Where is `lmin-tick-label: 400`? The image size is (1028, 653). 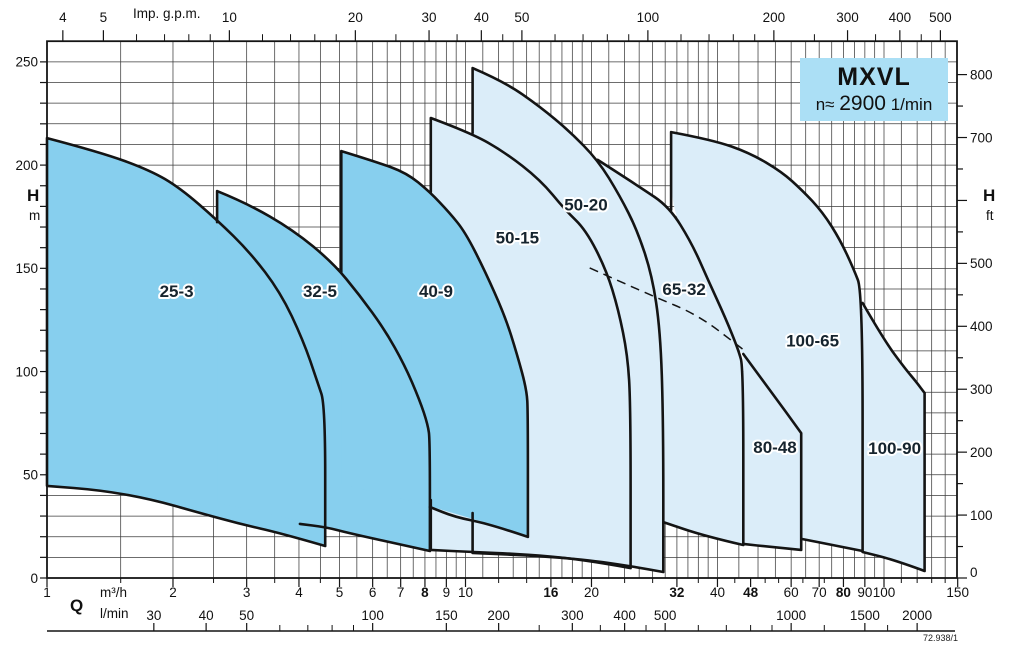
lmin-tick-label: 400 is located at coordinates (624, 615).